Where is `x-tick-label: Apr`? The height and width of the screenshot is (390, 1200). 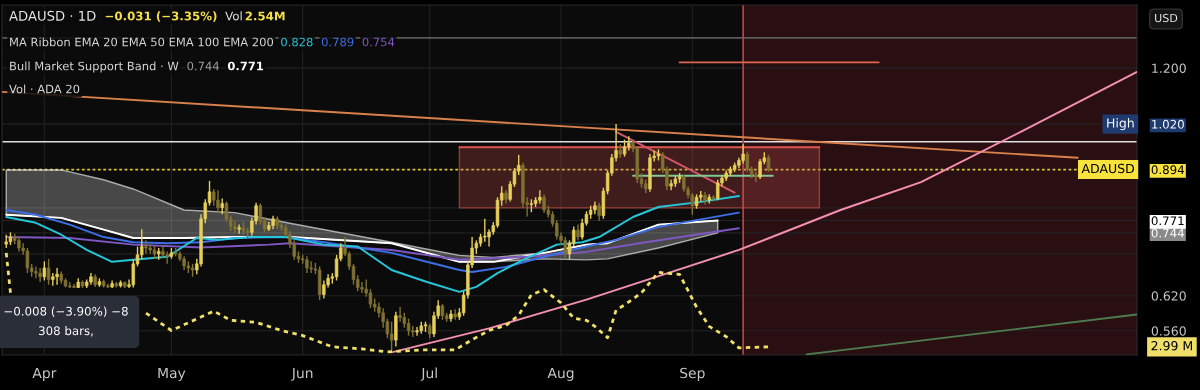 x-tick-label: Apr is located at coordinates (44, 374).